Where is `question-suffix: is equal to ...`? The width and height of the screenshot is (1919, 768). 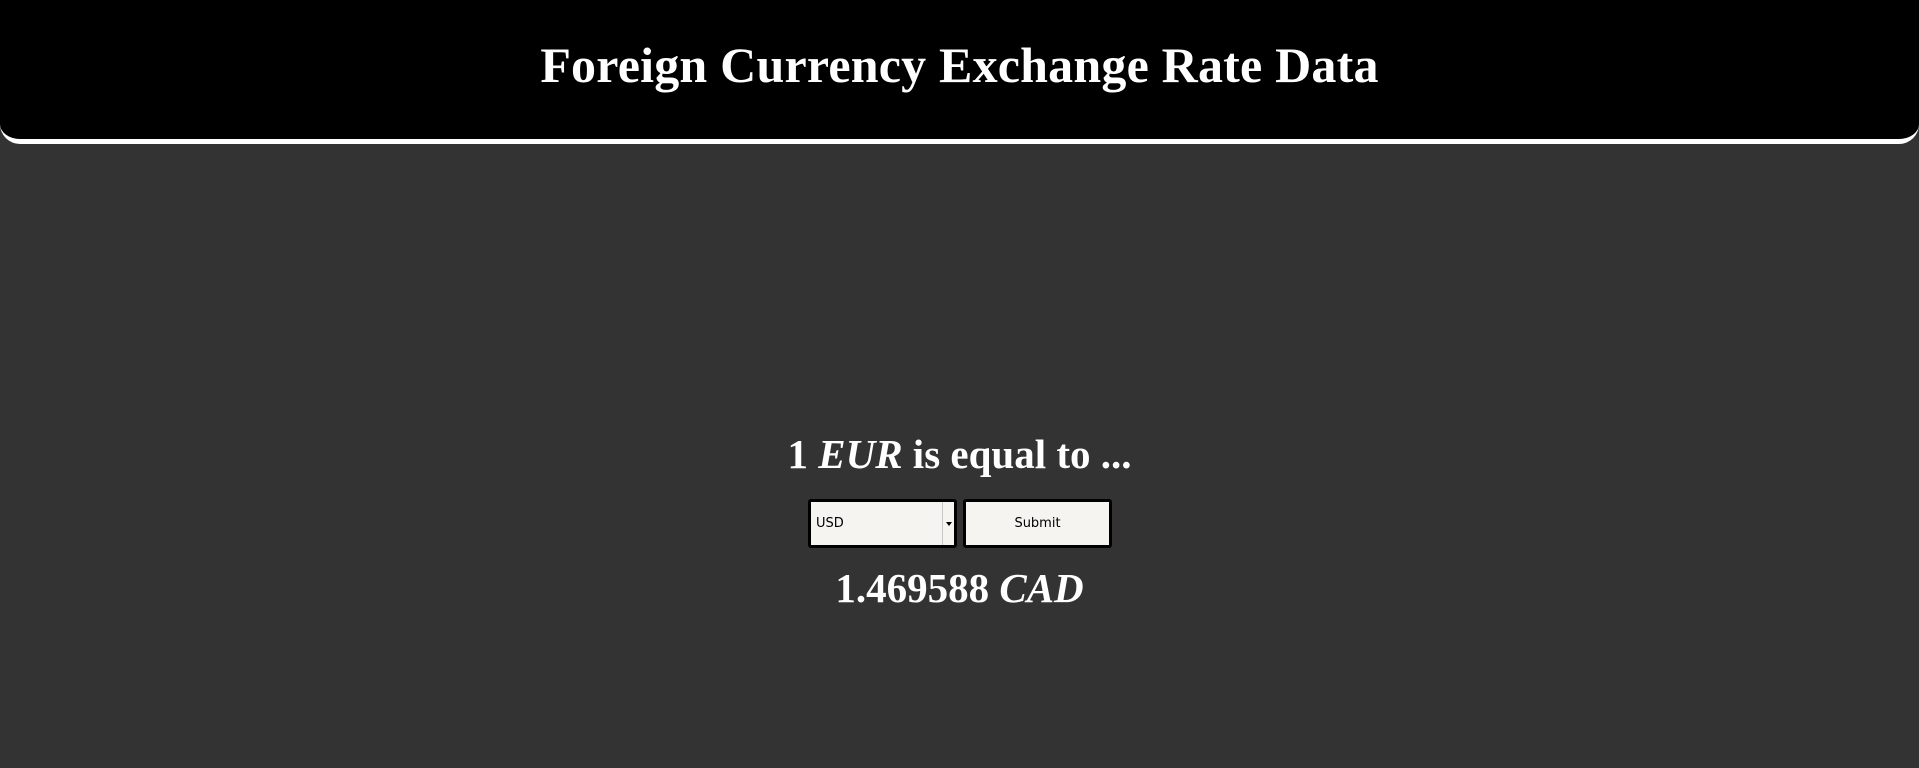
question-suffix: is equal to ... is located at coordinates (1022, 454).